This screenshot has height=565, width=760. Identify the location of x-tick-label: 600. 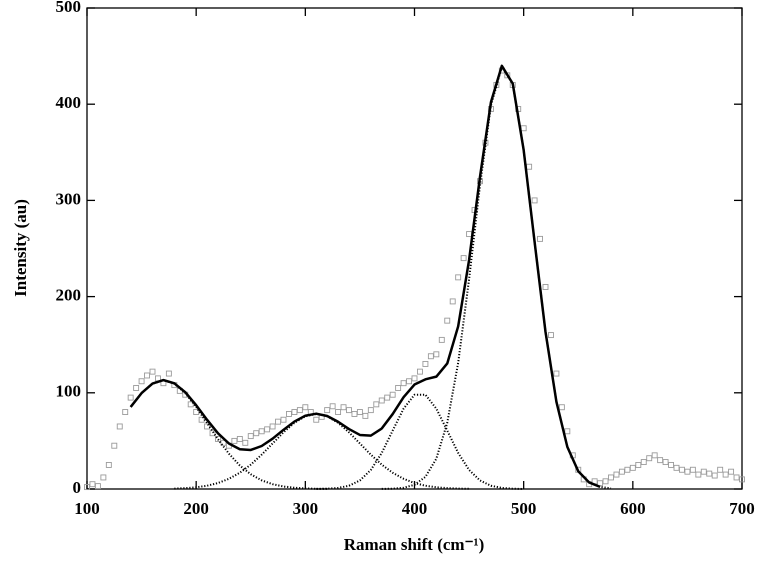
(633, 508).